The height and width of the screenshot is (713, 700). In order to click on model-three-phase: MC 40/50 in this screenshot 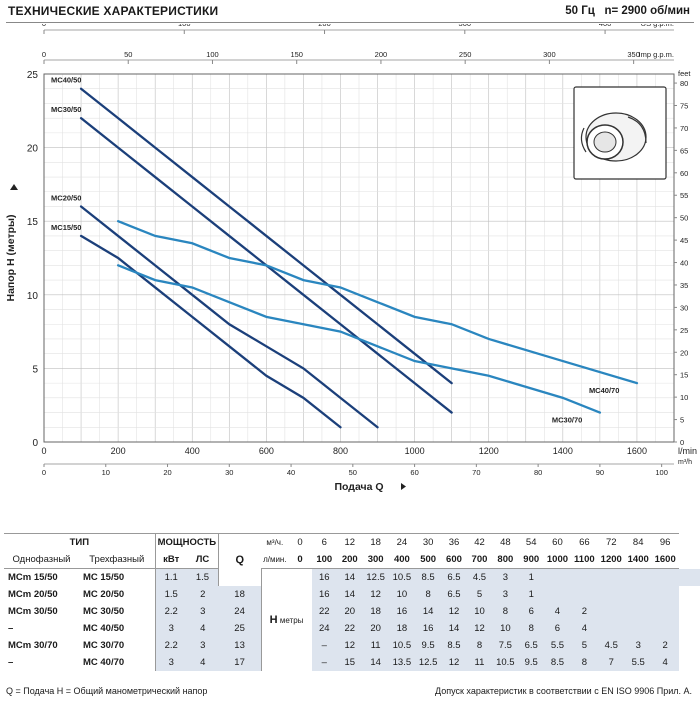, I will do `click(103, 628)`.